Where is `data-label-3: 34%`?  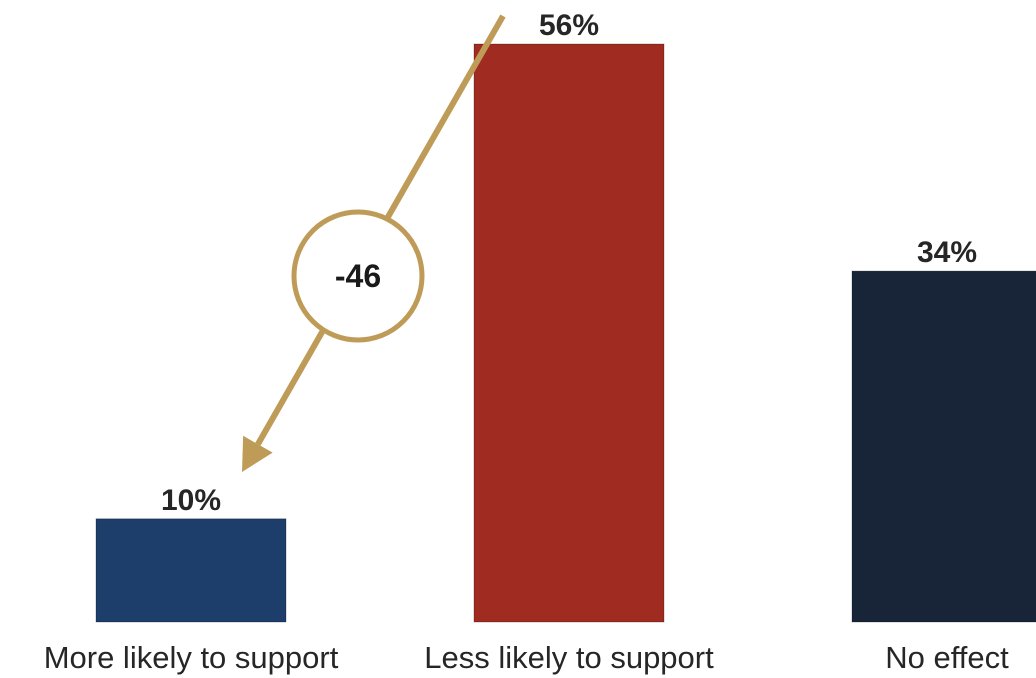
data-label-3: 34% is located at coordinates (947, 252).